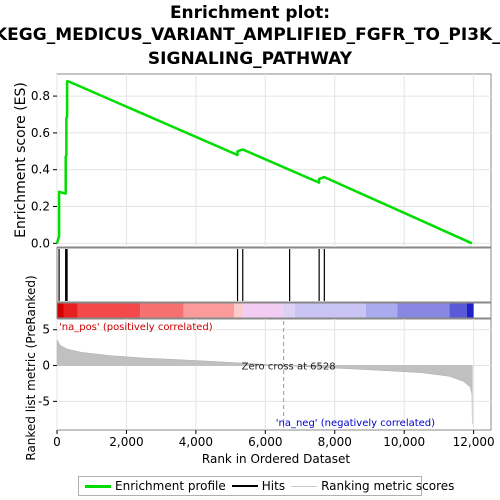  I want to click on es-ytick-label-2: 0.4, so click(40, 170).